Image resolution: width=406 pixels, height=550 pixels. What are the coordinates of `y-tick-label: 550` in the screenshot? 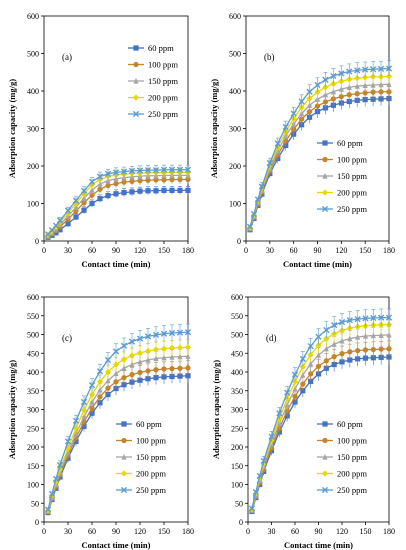 It's located at (33, 316).